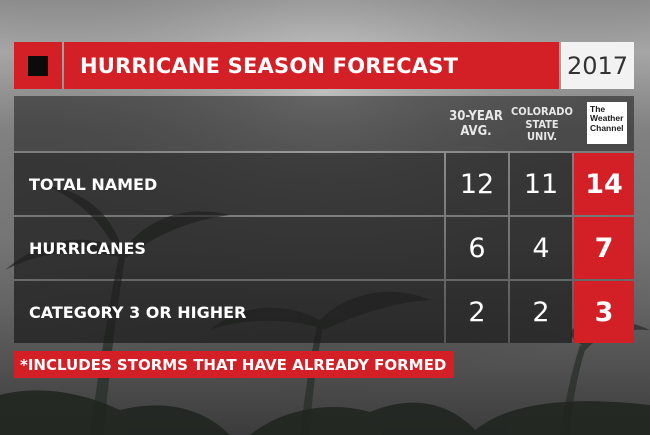  Describe the element at coordinates (477, 248) in the screenshot. I see `value-30-year-avg: 6` at that location.